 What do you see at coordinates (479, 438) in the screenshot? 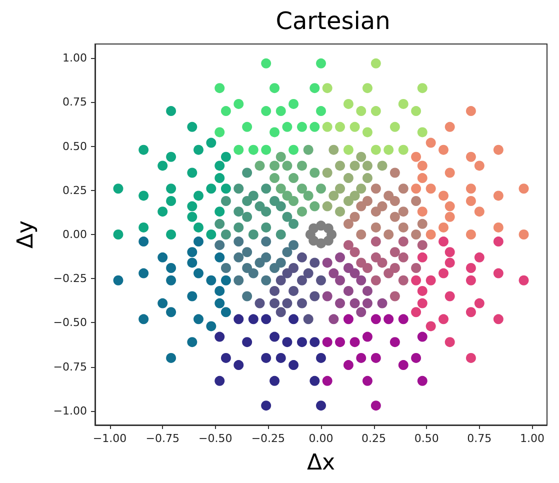
I see `x-tick-label: 0.75` at bounding box center [479, 438].